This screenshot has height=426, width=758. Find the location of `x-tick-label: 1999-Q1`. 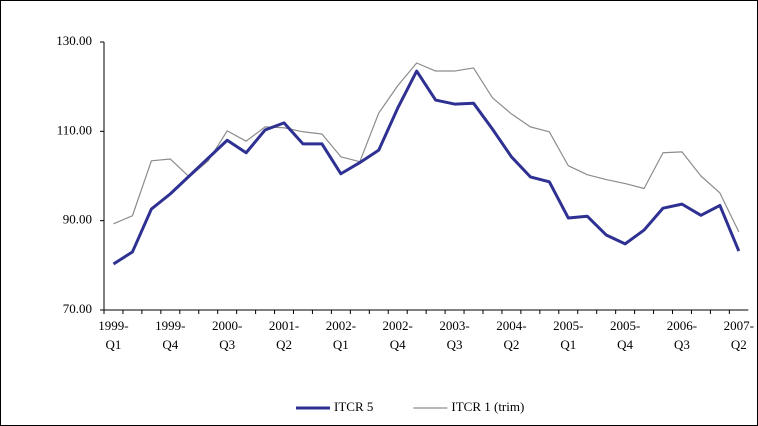

x-tick-label: 1999-Q1 is located at coordinates (113, 335).